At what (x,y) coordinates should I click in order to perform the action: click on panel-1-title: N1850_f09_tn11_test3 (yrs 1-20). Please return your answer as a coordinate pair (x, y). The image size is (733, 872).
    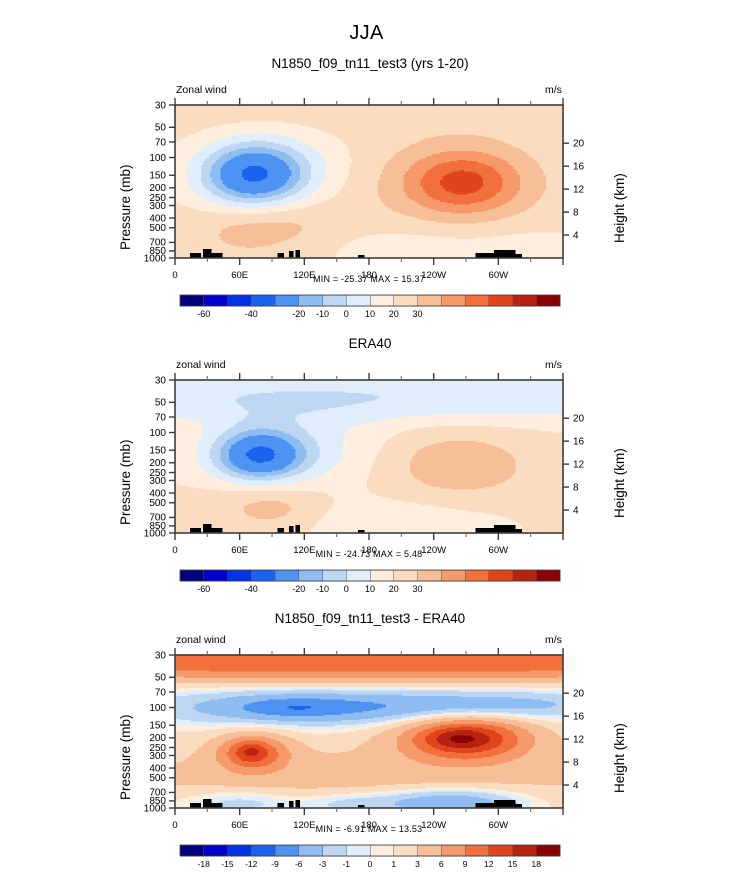
    Looking at the image, I should click on (370, 63).